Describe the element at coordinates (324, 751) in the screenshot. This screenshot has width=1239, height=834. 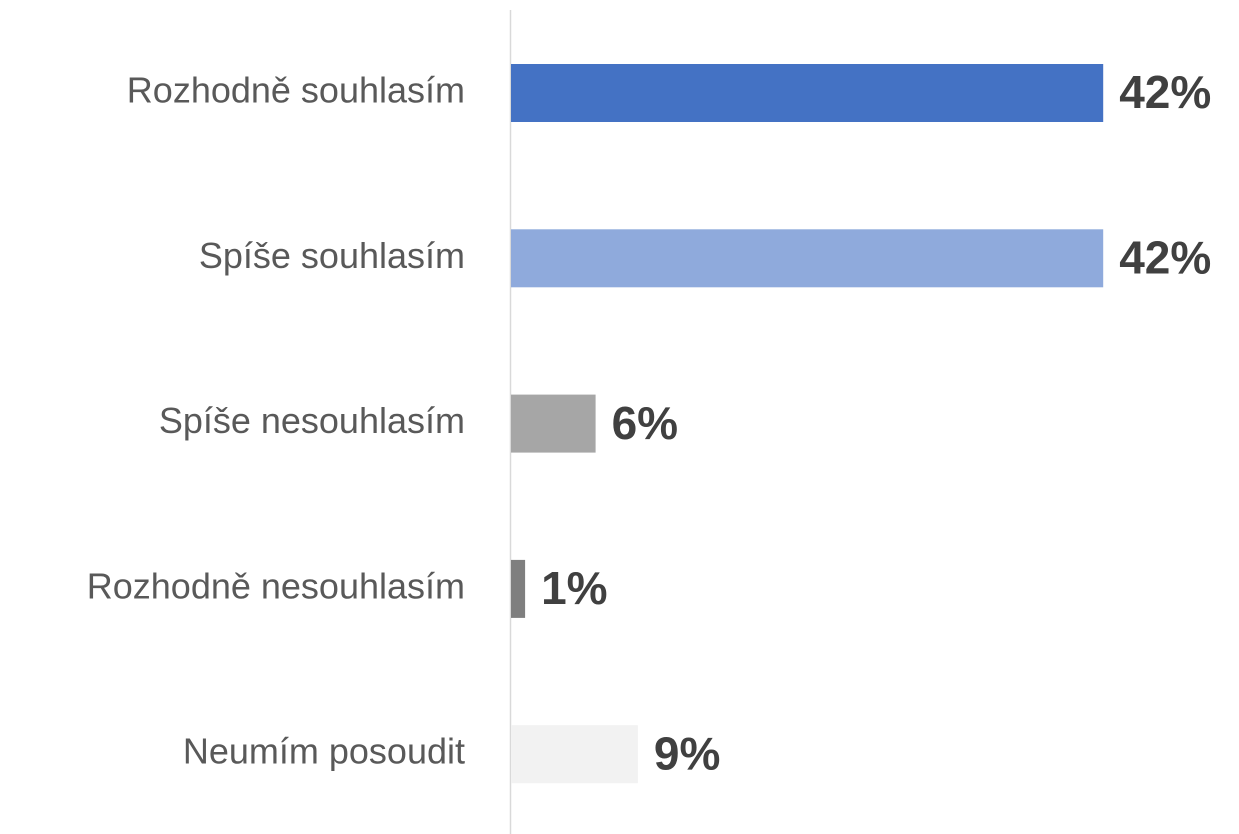
I see `category-label: Neumím posoudit` at that location.